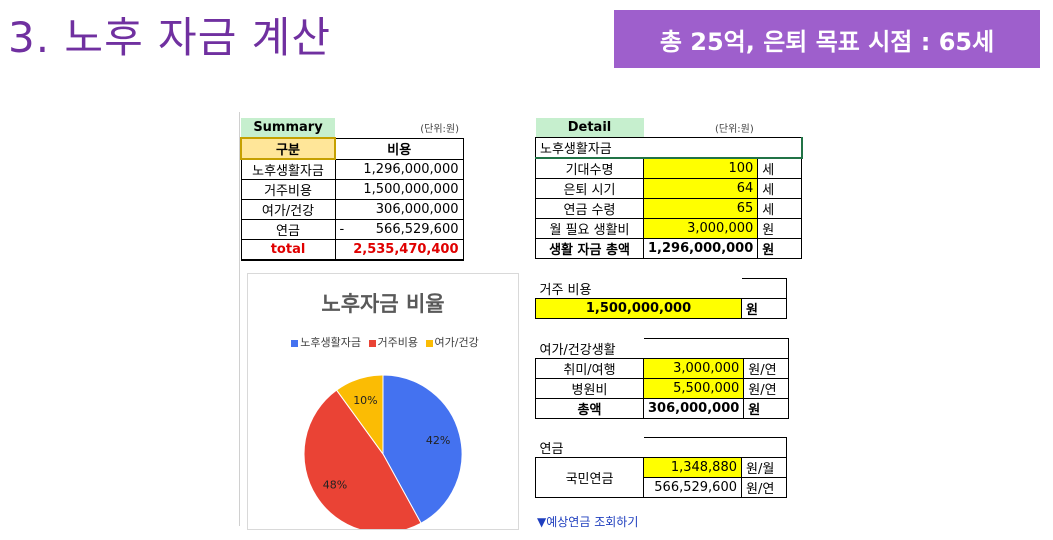  Describe the element at coordinates (411, 189) in the screenshot. I see `summary-row-amount: 1,500,000,000` at that location.